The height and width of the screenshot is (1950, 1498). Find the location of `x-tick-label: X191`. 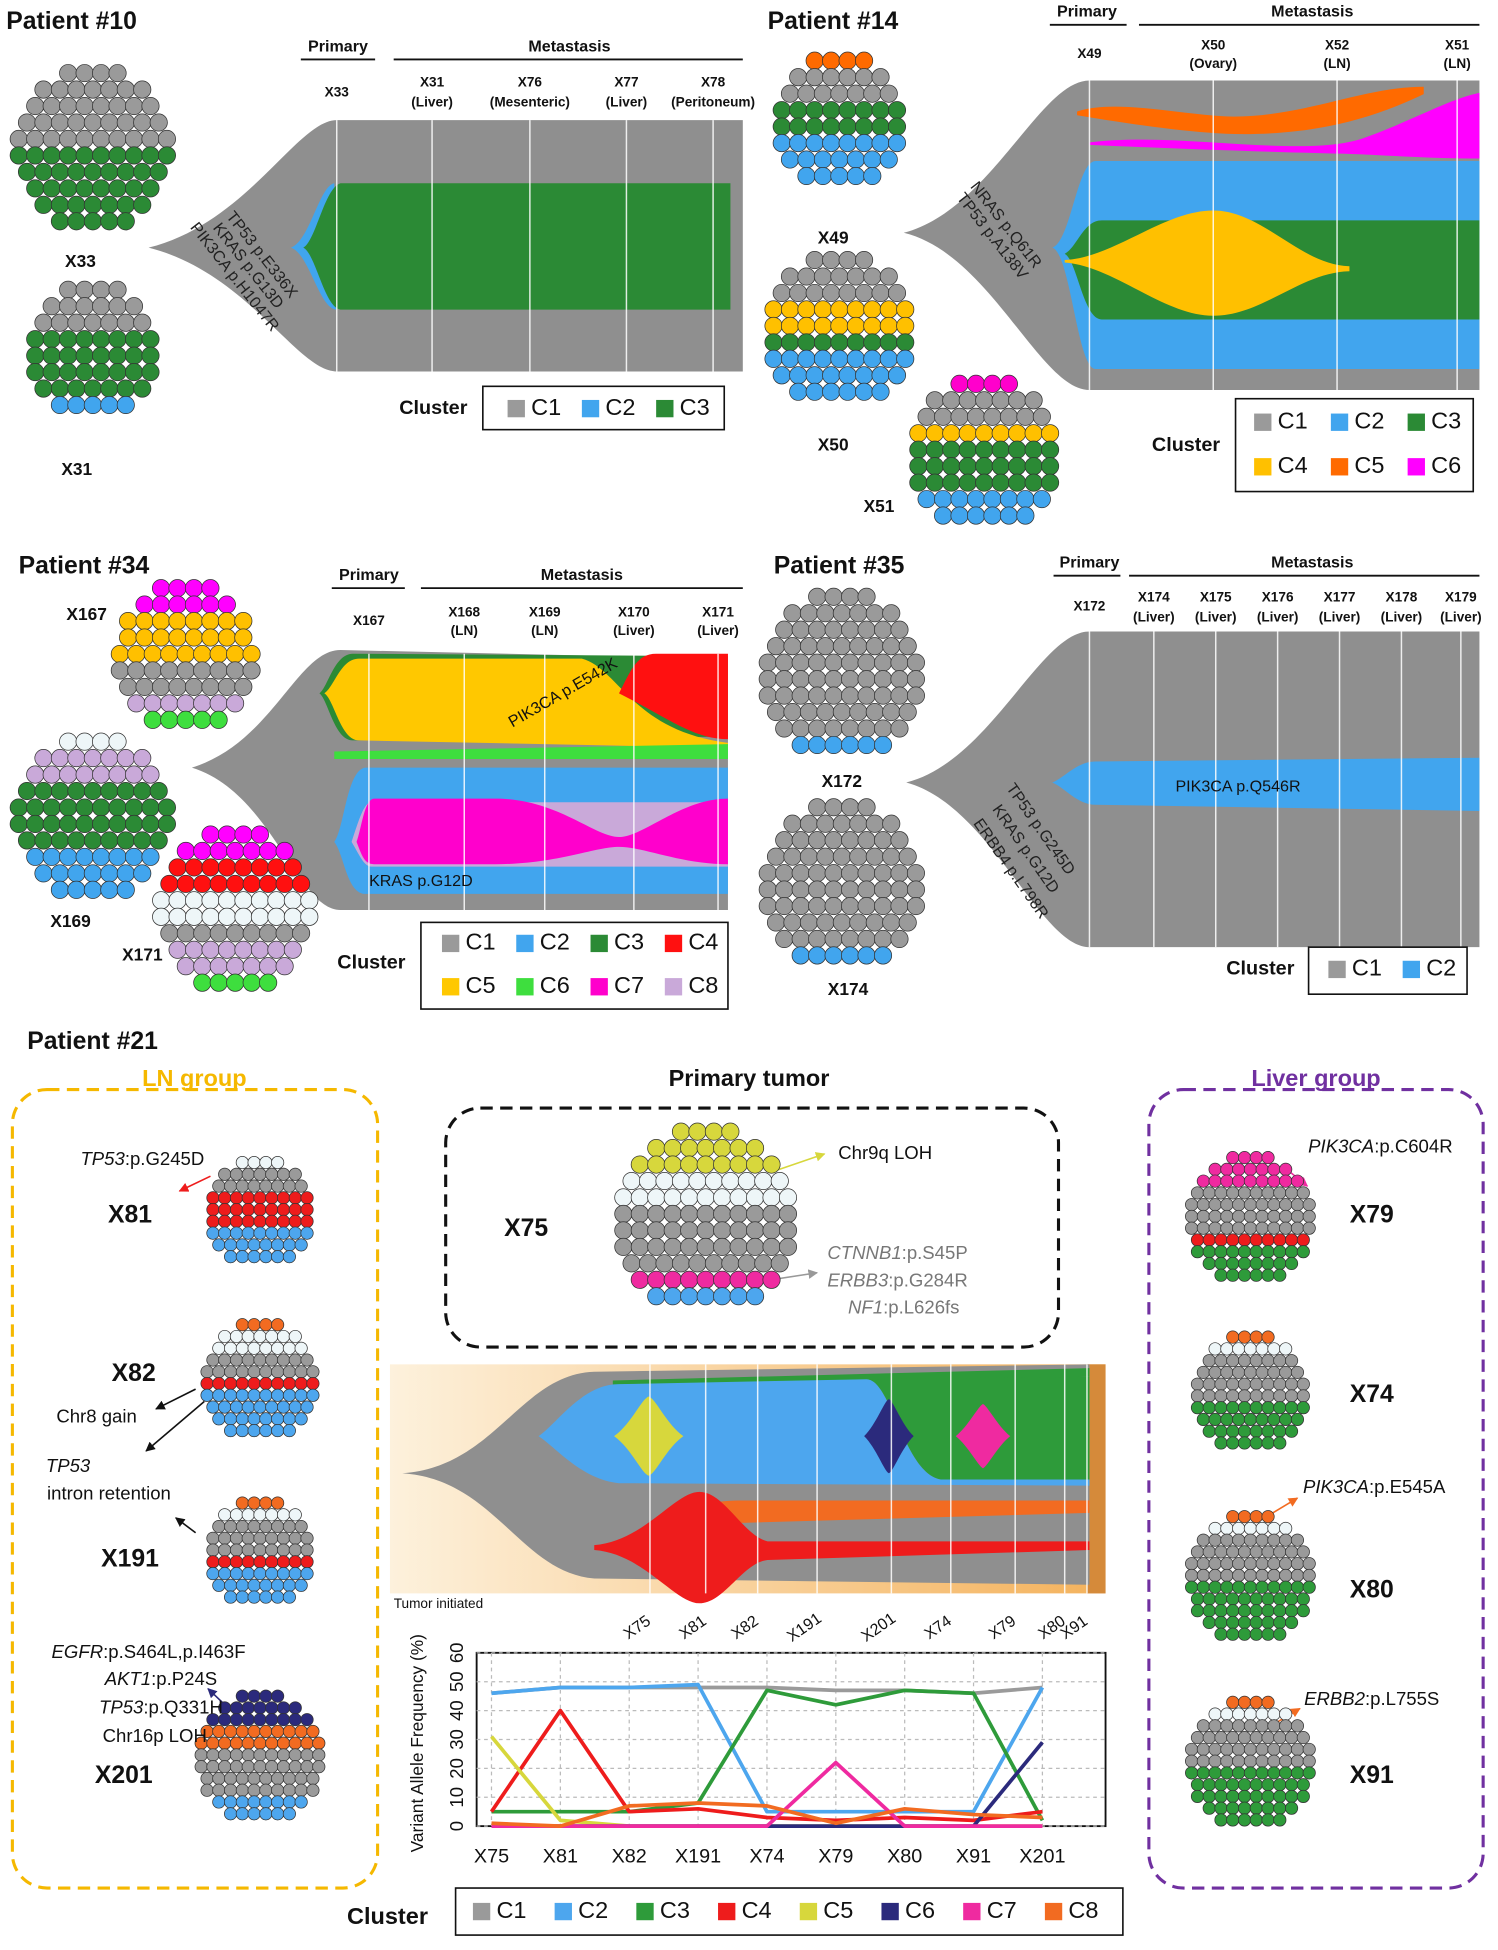

x-tick-label: X191 is located at coordinates (698, 1856).